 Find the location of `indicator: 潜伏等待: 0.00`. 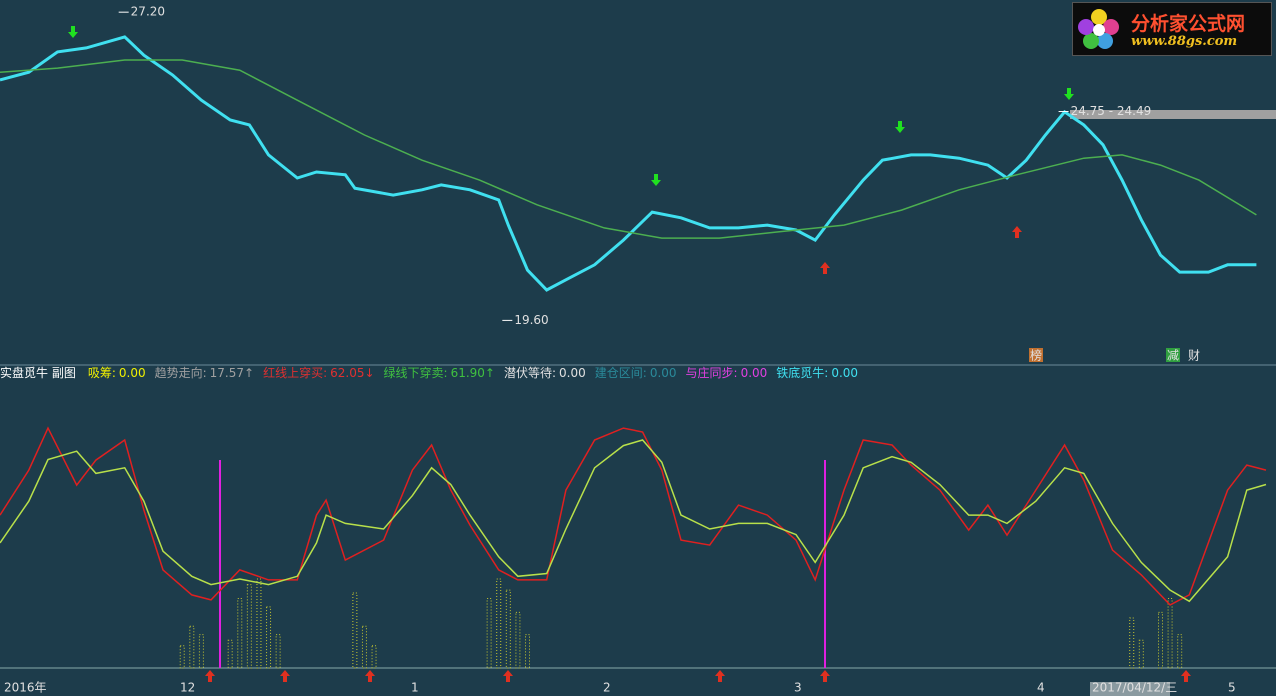

indicator: 潜伏等待: 0.00 is located at coordinates (545, 373).